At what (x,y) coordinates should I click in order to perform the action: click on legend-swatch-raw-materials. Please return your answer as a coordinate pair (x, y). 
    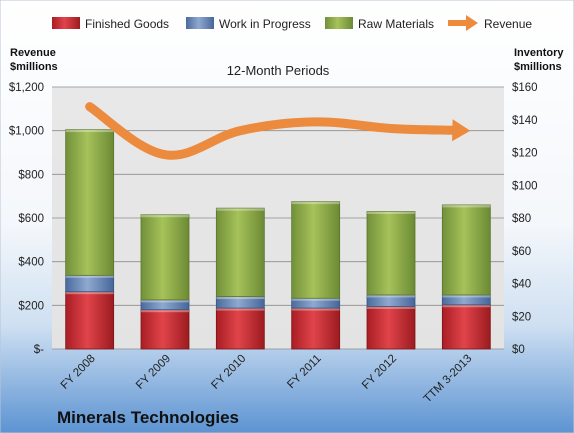
    Looking at the image, I should click on (339, 23).